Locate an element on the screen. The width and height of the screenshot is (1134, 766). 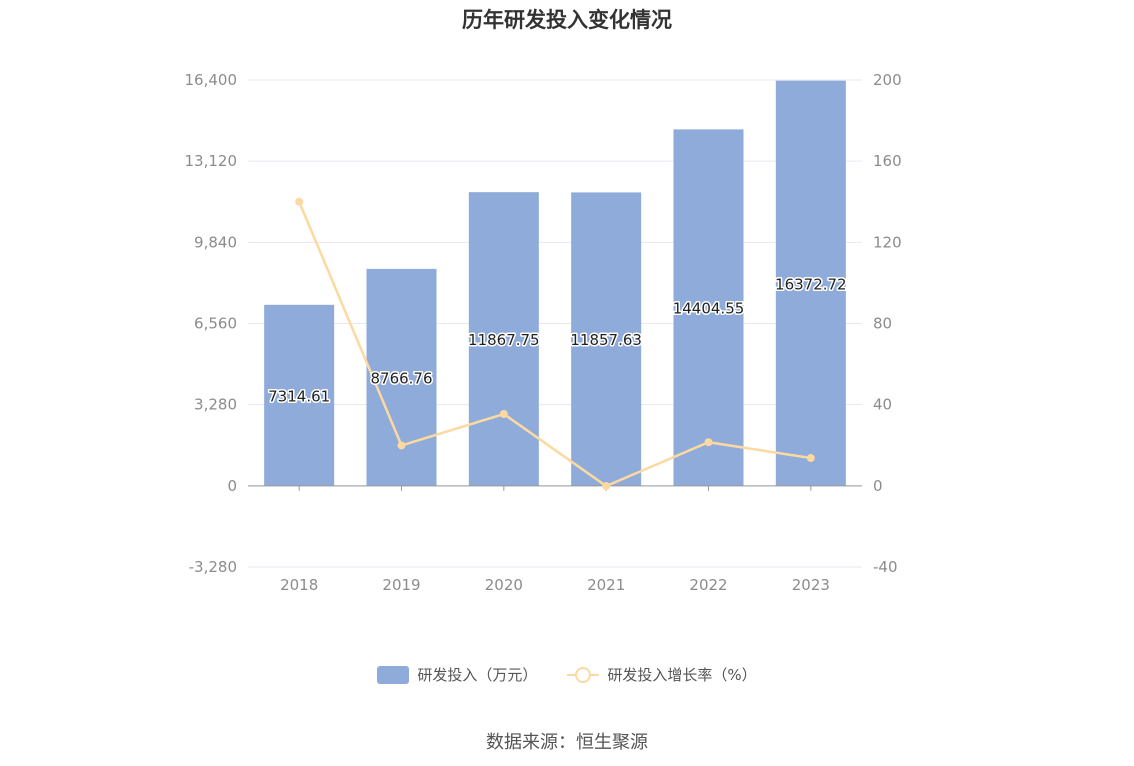
y-left-tick-label: 0 is located at coordinates (232, 486).